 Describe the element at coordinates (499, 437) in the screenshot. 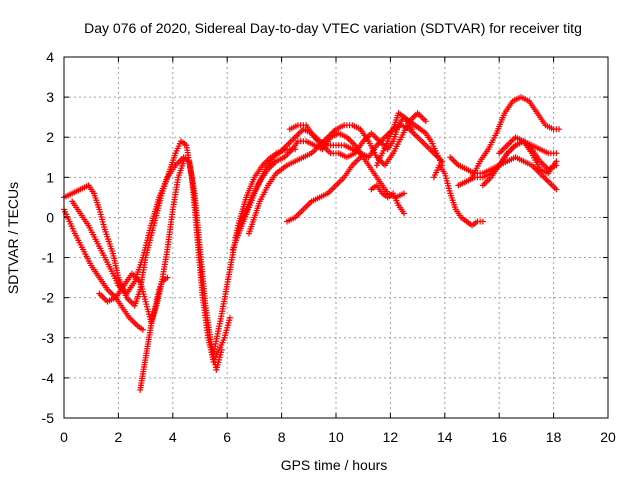

I see `x-tick-label: 16` at that location.